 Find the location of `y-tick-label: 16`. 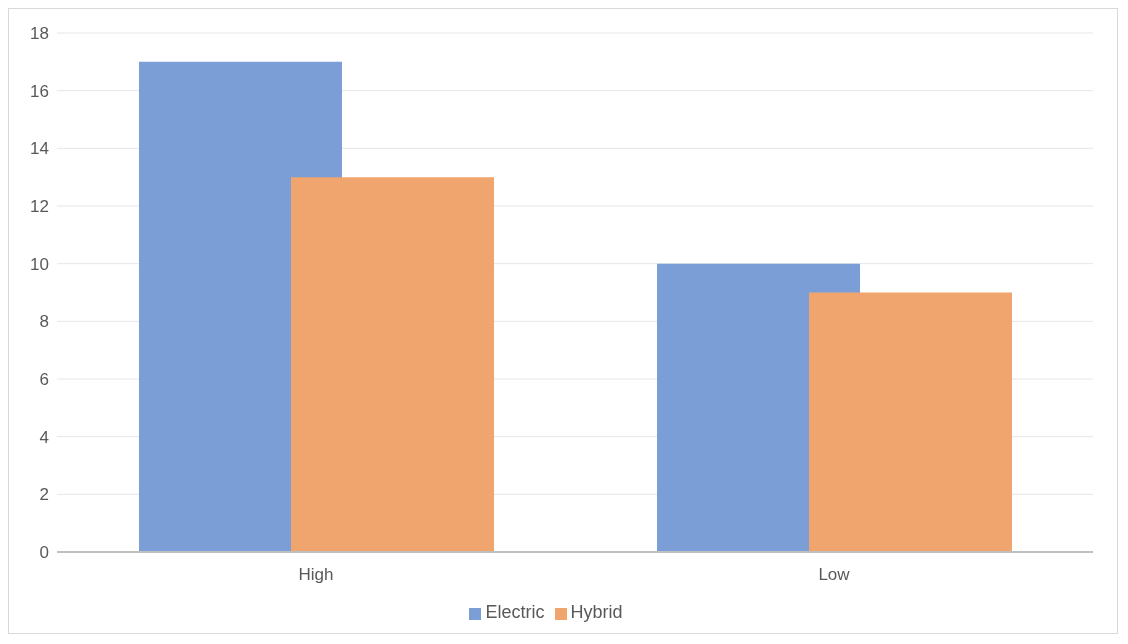

y-tick-label: 16 is located at coordinates (39, 91).